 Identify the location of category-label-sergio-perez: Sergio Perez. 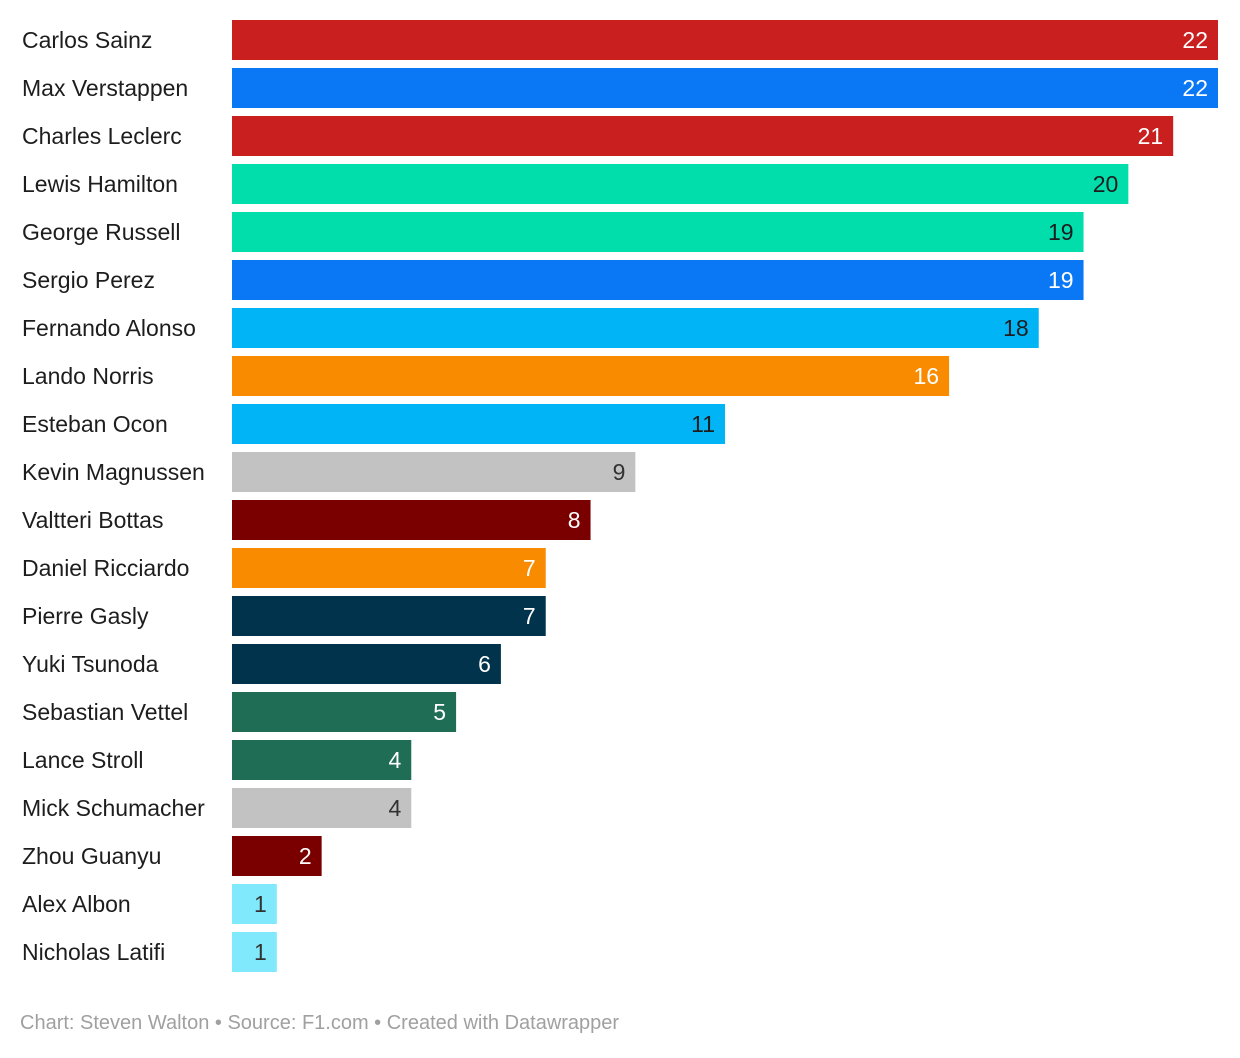
(88, 280).